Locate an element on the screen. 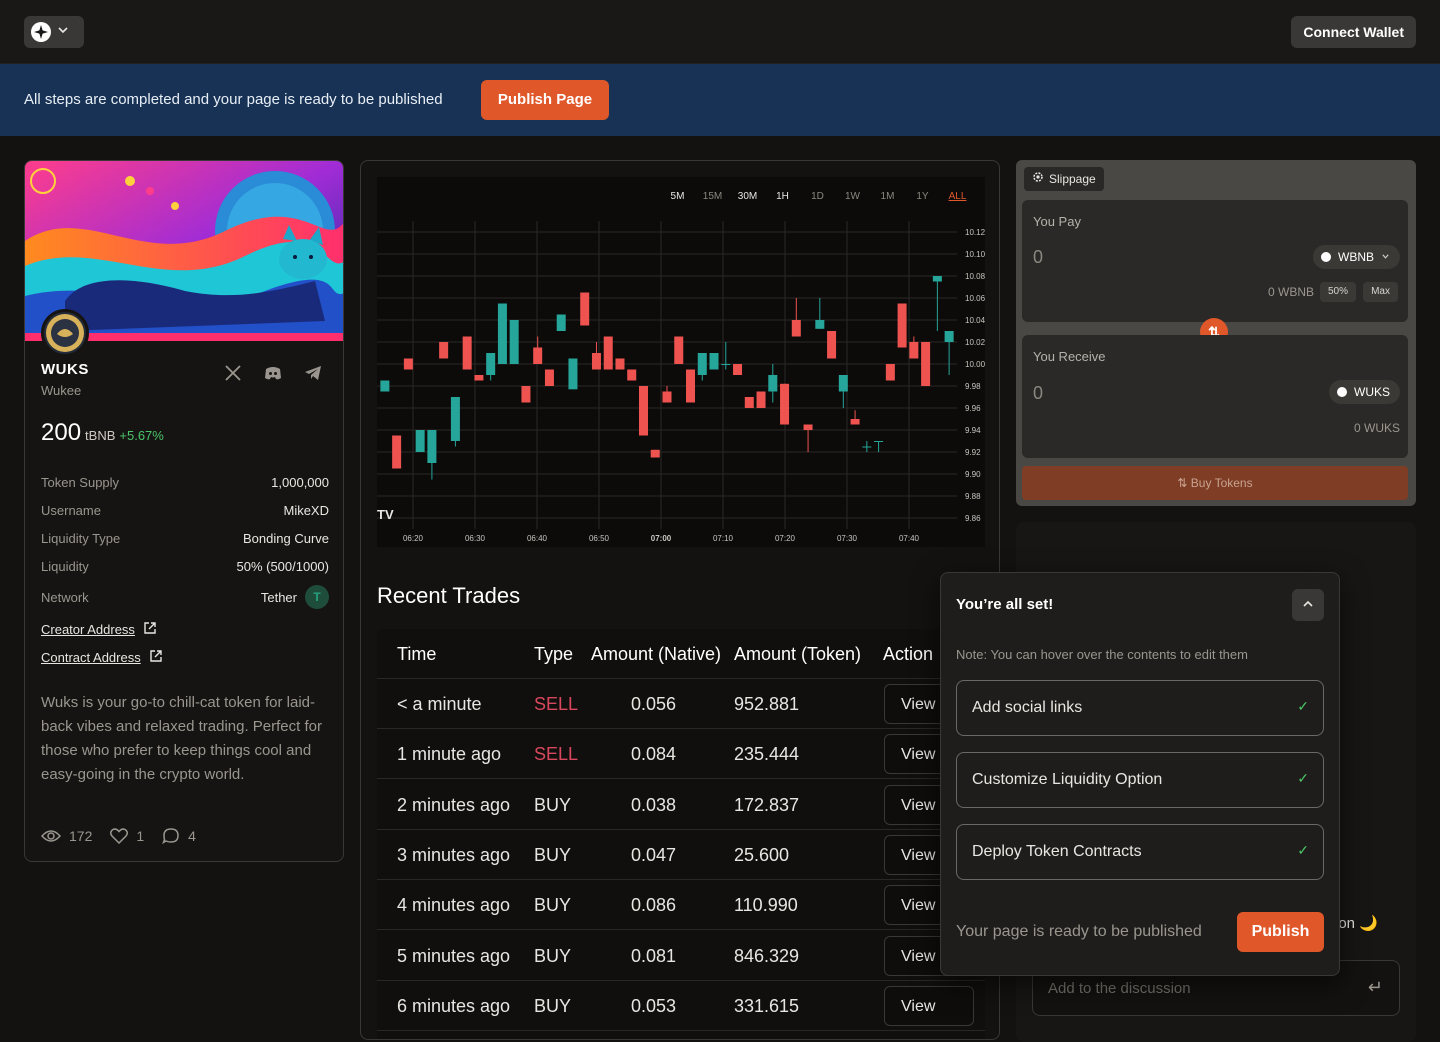 The height and width of the screenshot is (1042, 1440). detail-value: 50% (500/1000) is located at coordinates (282, 566).